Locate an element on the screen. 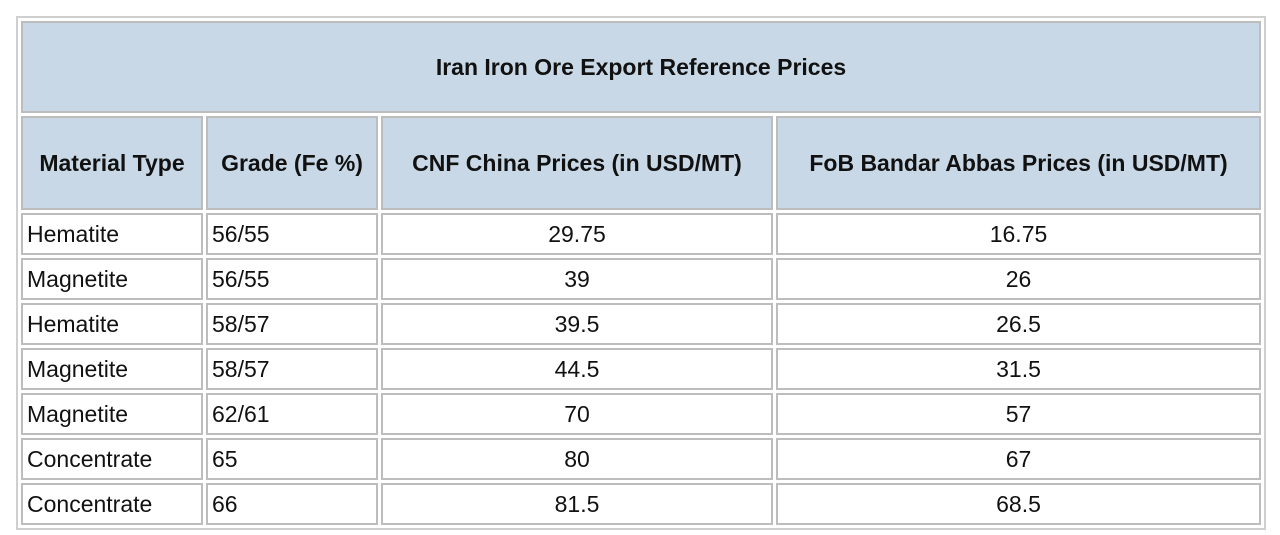 This screenshot has width=1280, height=535. table-cell: 65 is located at coordinates (292, 459).